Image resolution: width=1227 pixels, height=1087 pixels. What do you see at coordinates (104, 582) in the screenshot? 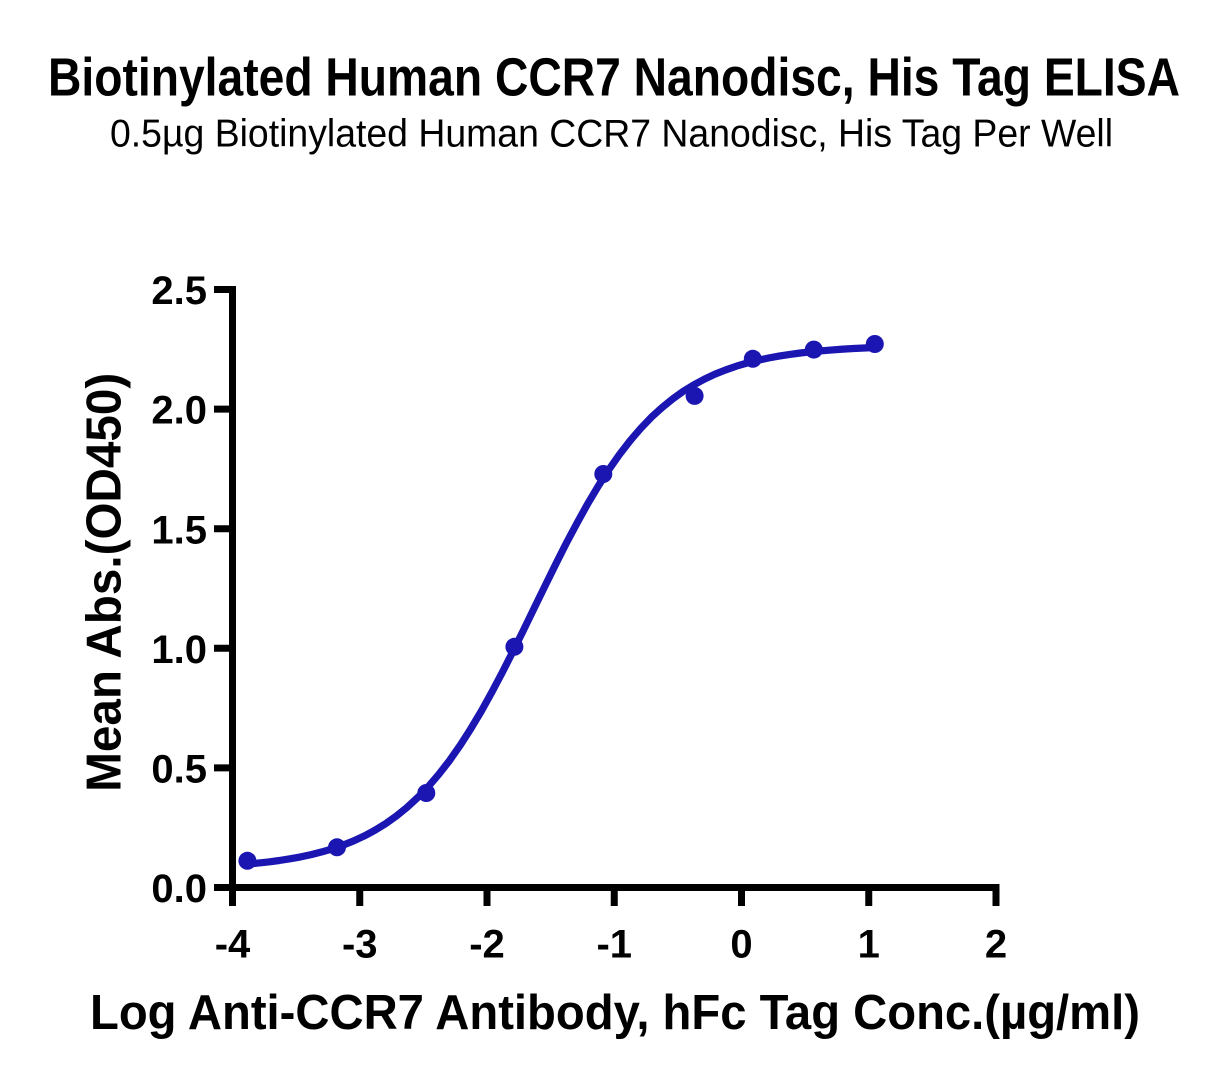
I see `svg-text: Mean Abs.(OD450)` at bounding box center [104, 582].